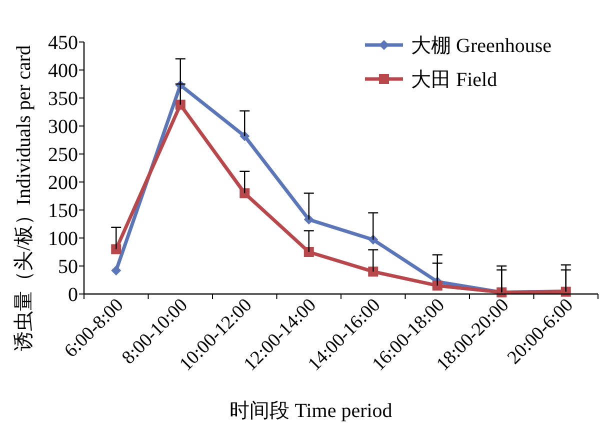  Describe the element at coordinates (481, 46) in the screenshot. I see `legend-label: 大棚 Greenhouse` at that location.